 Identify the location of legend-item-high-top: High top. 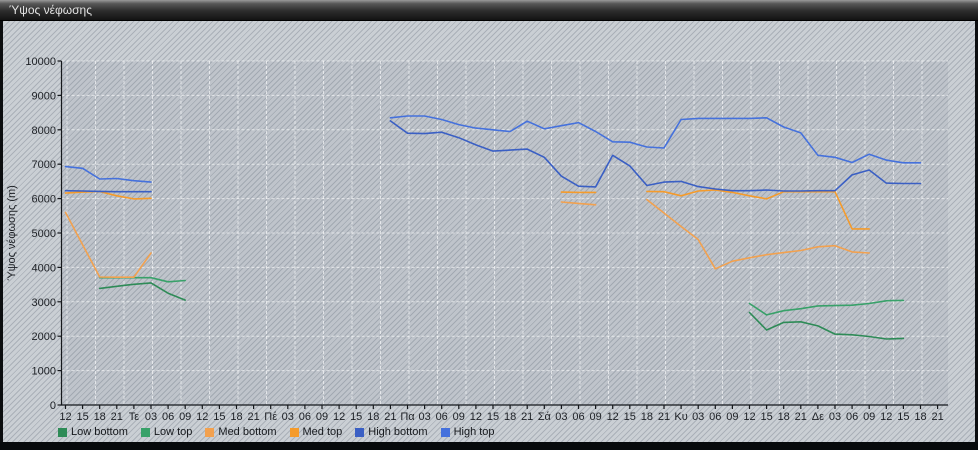
(467, 432).